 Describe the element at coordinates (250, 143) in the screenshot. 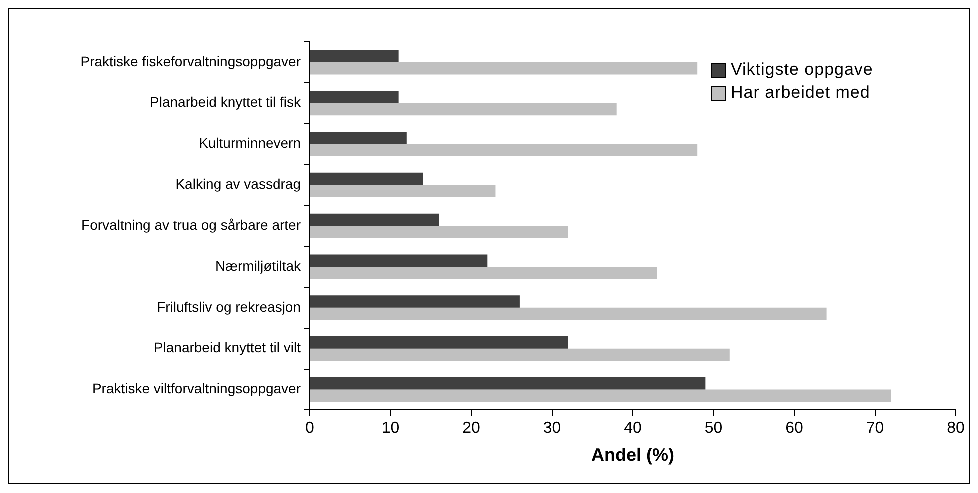

I see `y-tick-label: Kulturminnevern` at that location.